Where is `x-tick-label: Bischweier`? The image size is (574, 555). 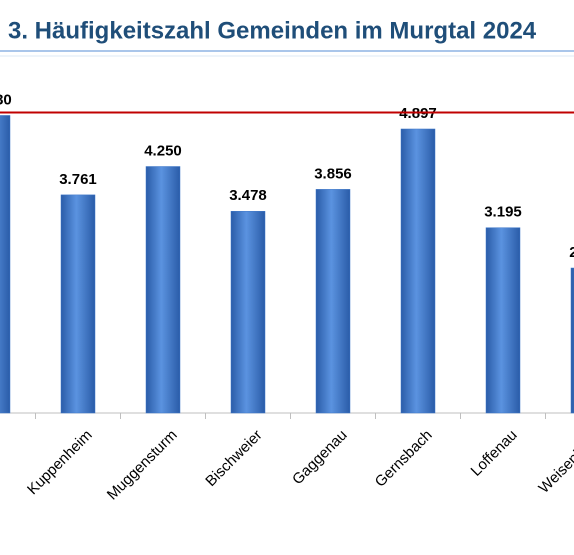
x-tick-label: Bischweier is located at coordinates (233, 458).